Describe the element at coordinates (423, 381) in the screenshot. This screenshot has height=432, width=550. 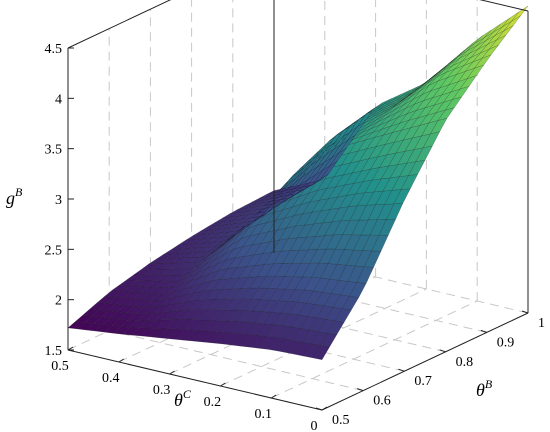
I see `y-tick-label-2: 0.7` at that location.